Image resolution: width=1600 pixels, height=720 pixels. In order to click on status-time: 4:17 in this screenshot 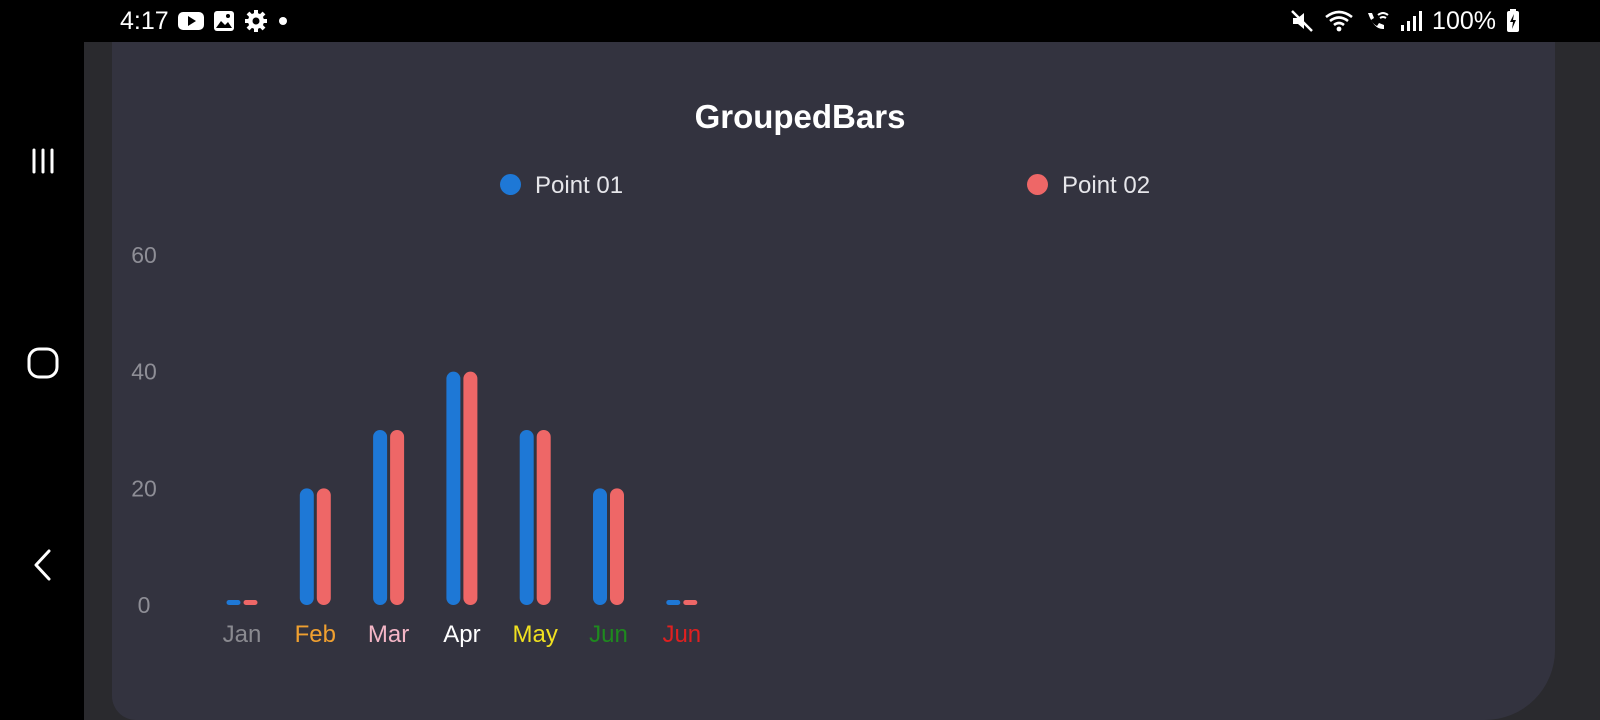, I will do `click(144, 21)`.